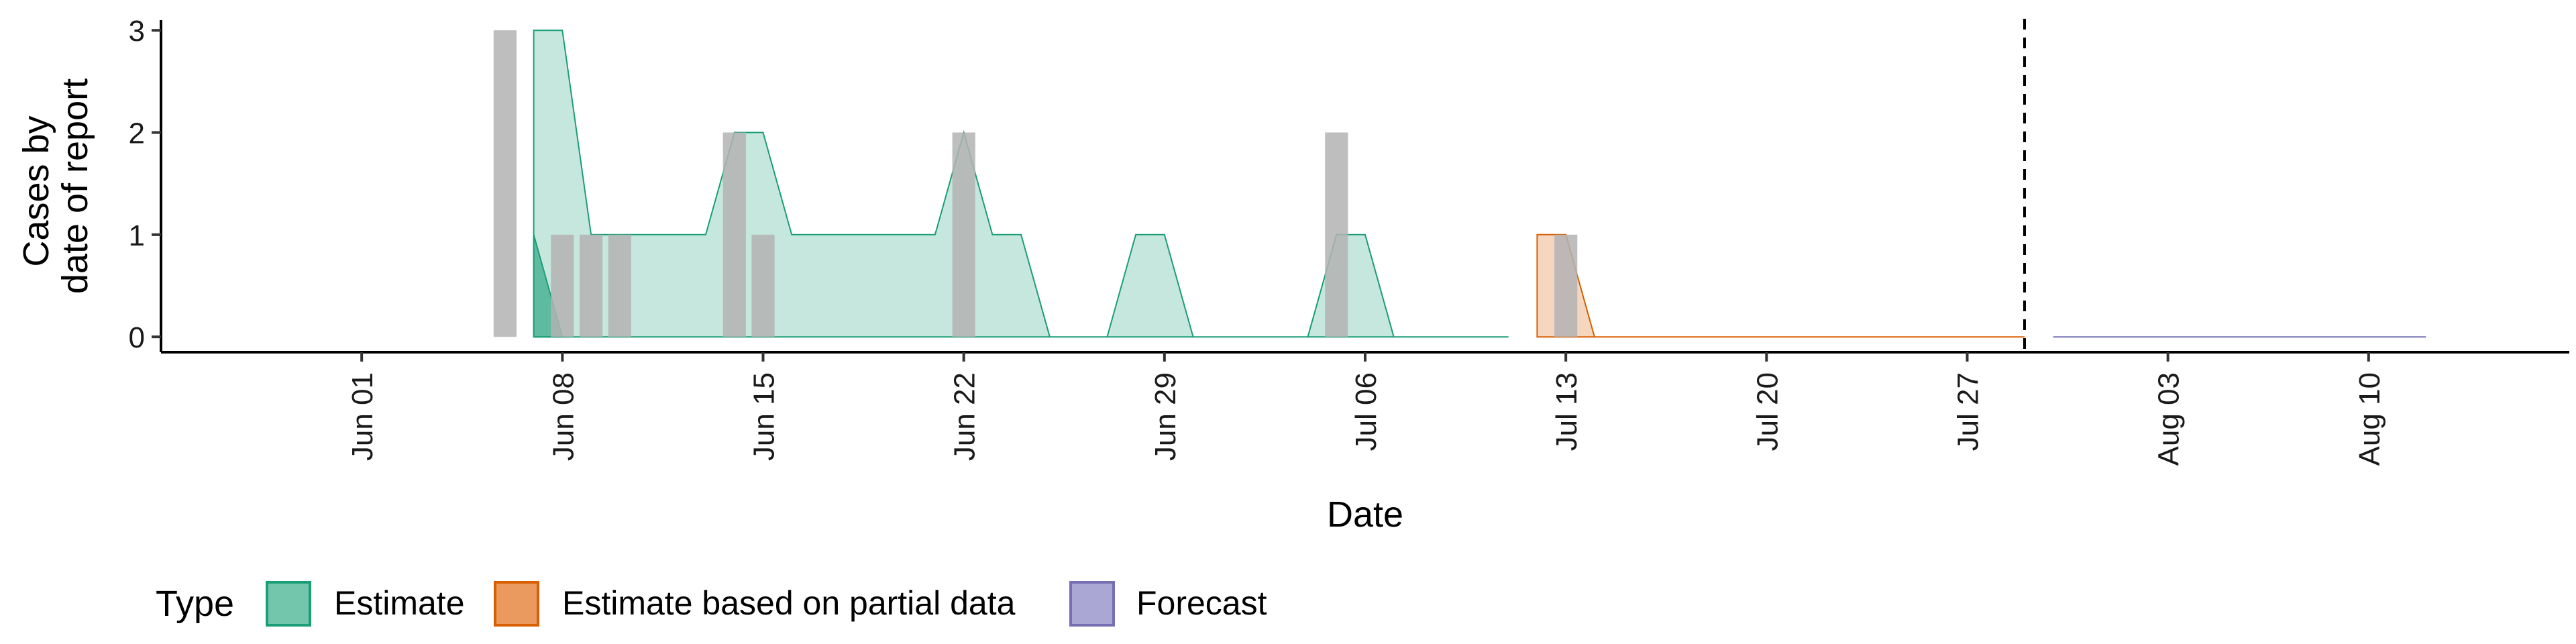 The image size is (2576, 644). What do you see at coordinates (1767, 411) in the screenshot?
I see `x-tick-label: Jul 20` at bounding box center [1767, 411].